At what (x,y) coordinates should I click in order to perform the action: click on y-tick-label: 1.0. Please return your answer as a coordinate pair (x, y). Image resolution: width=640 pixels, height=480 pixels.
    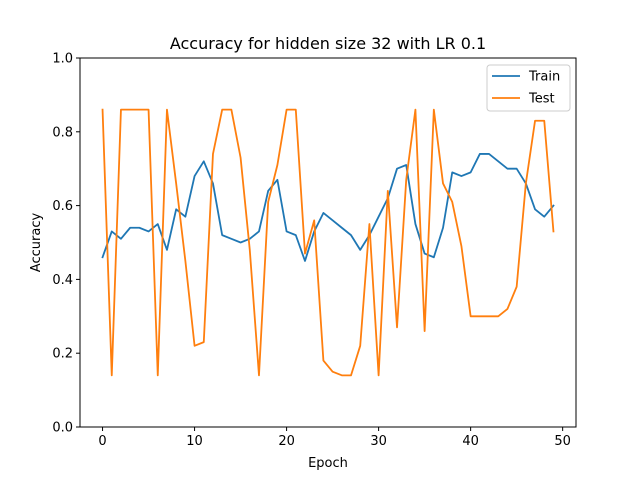
    Looking at the image, I should click on (62, 59).